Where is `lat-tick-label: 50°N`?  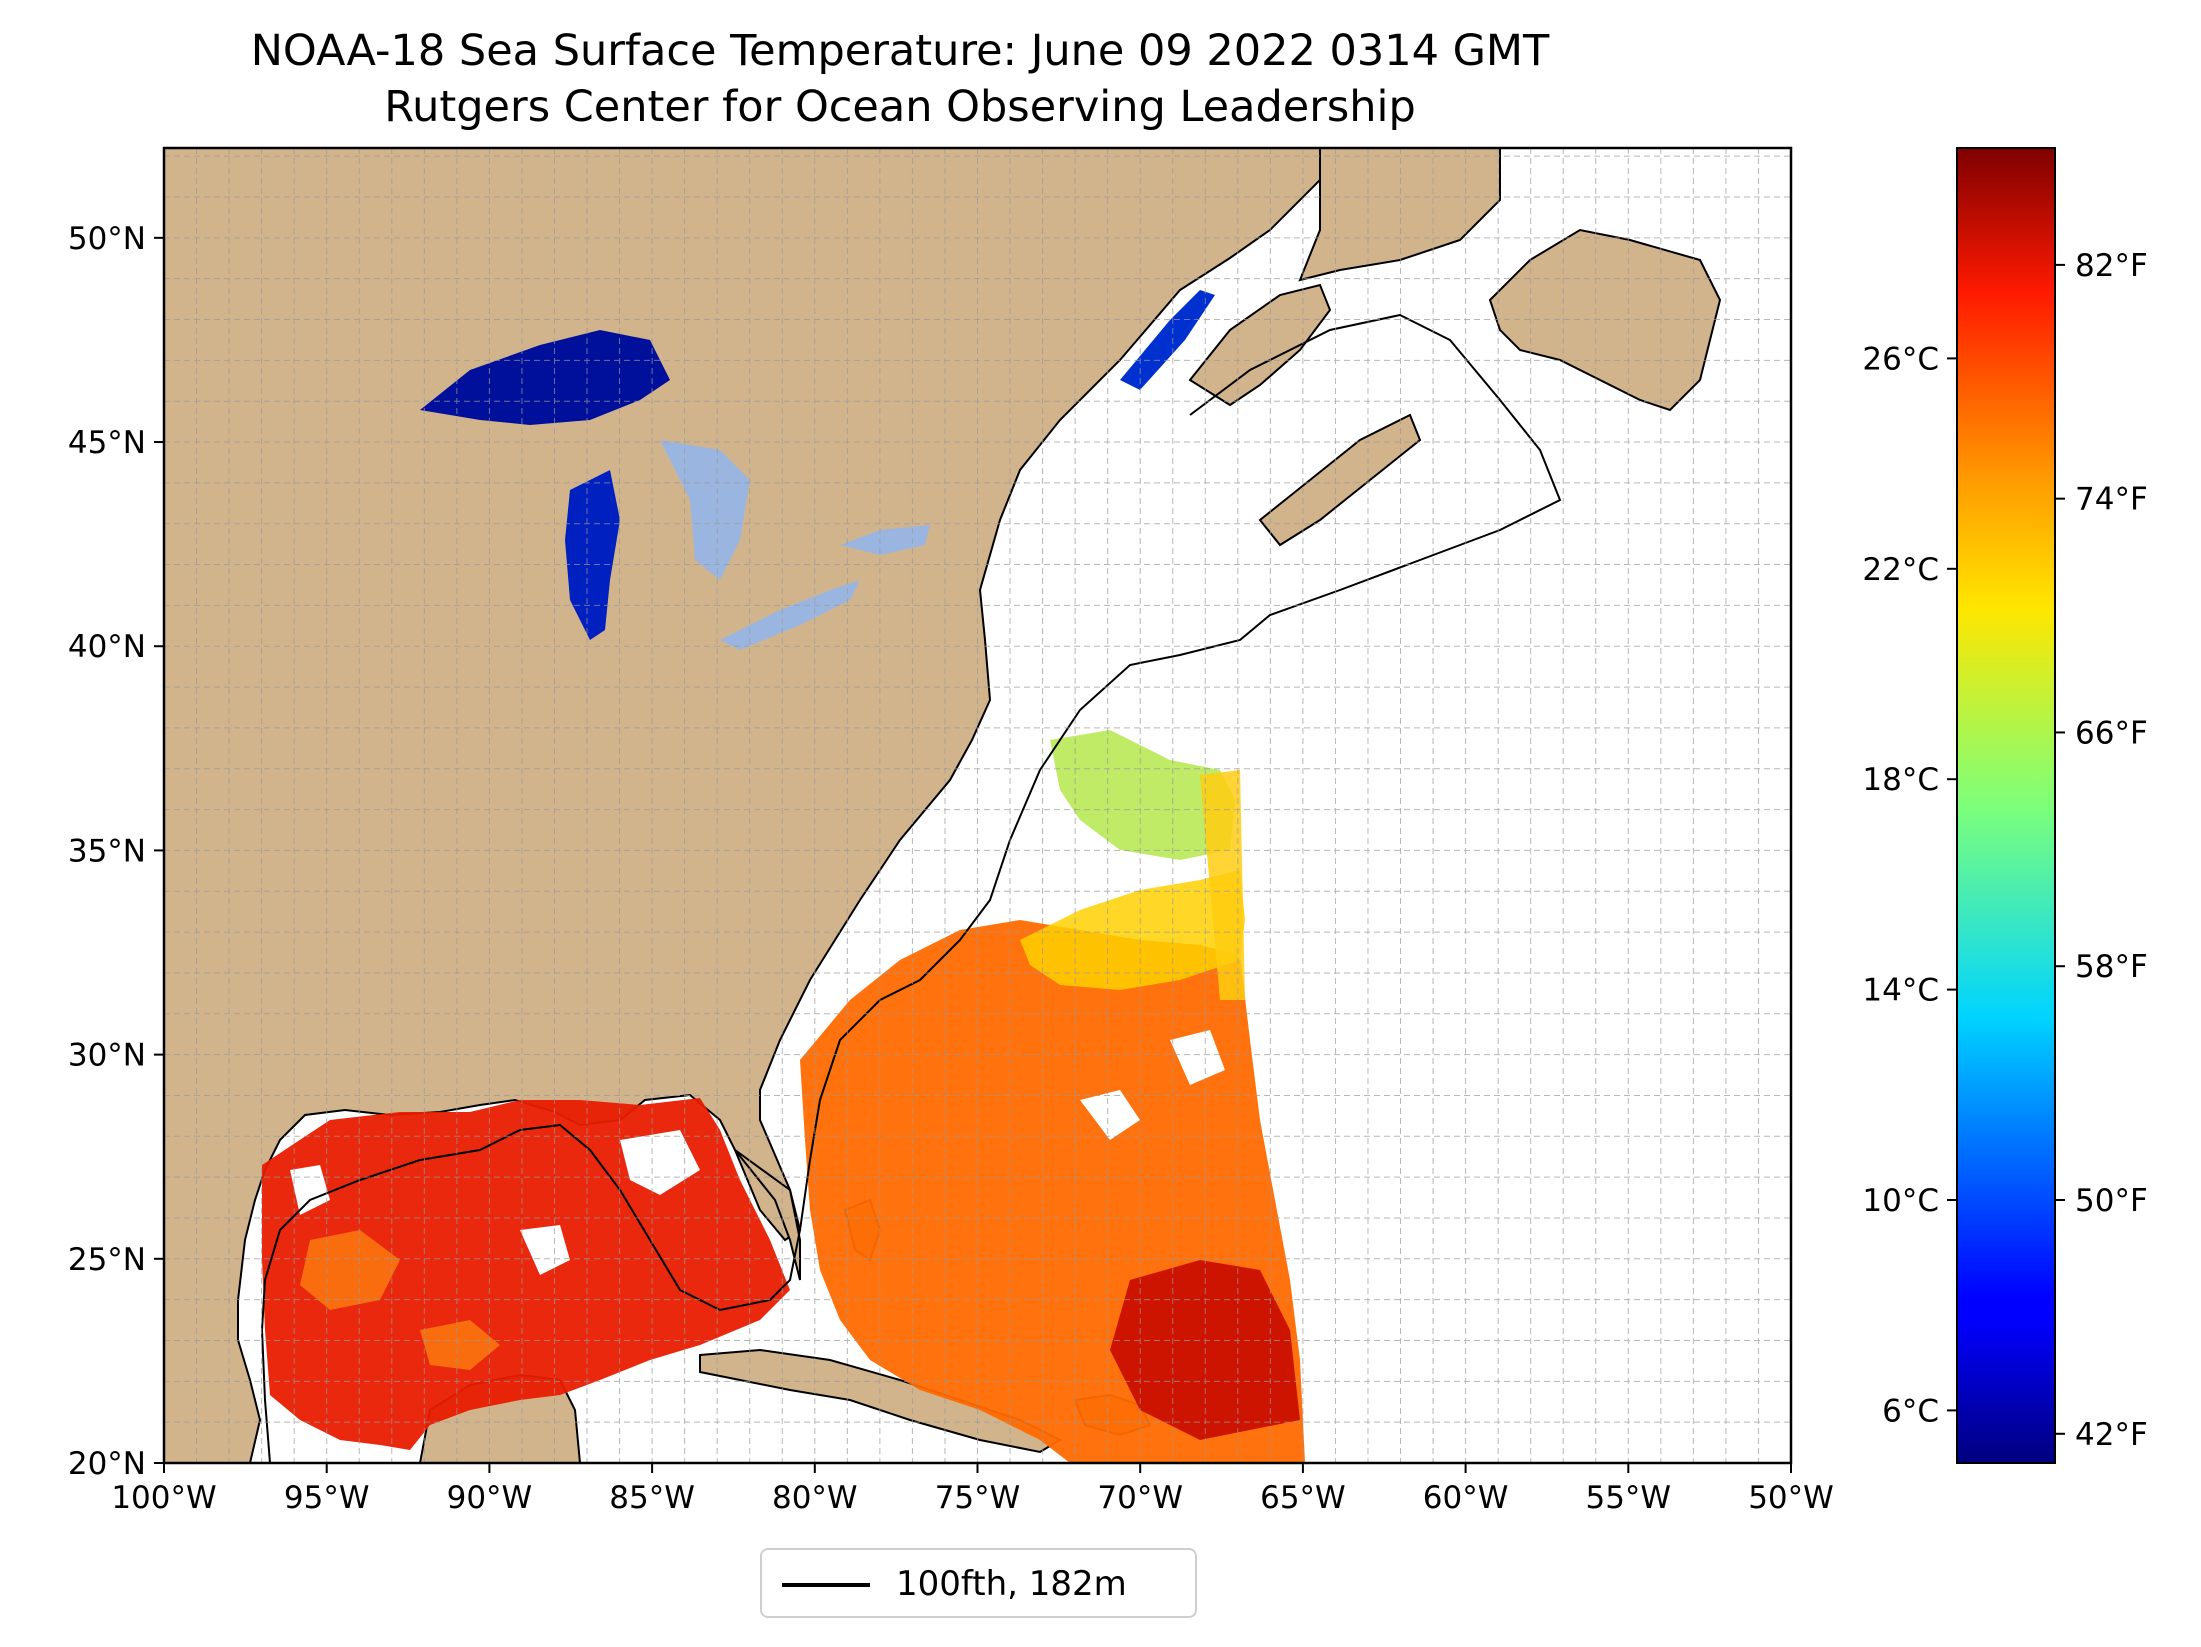 lat-tick-label: 50°N is located at coordinates (107, 239).